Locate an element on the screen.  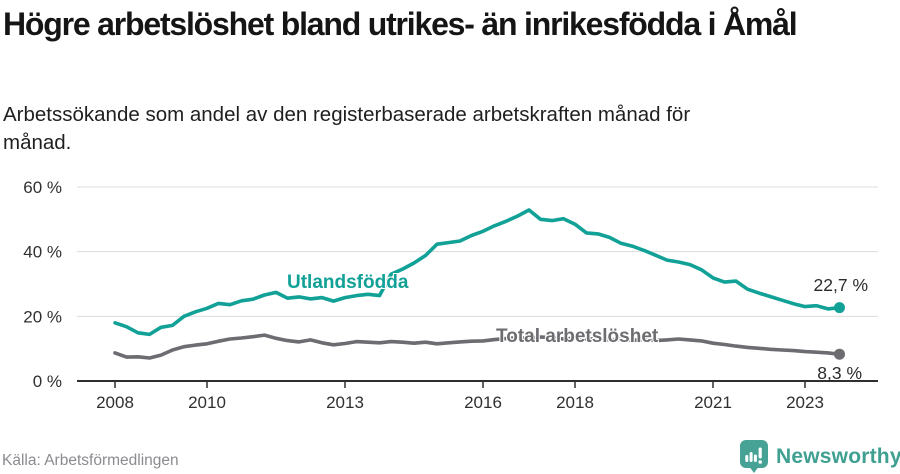
newsworthy-wordmark: Newsworthy is located at coordinates (838, 456).